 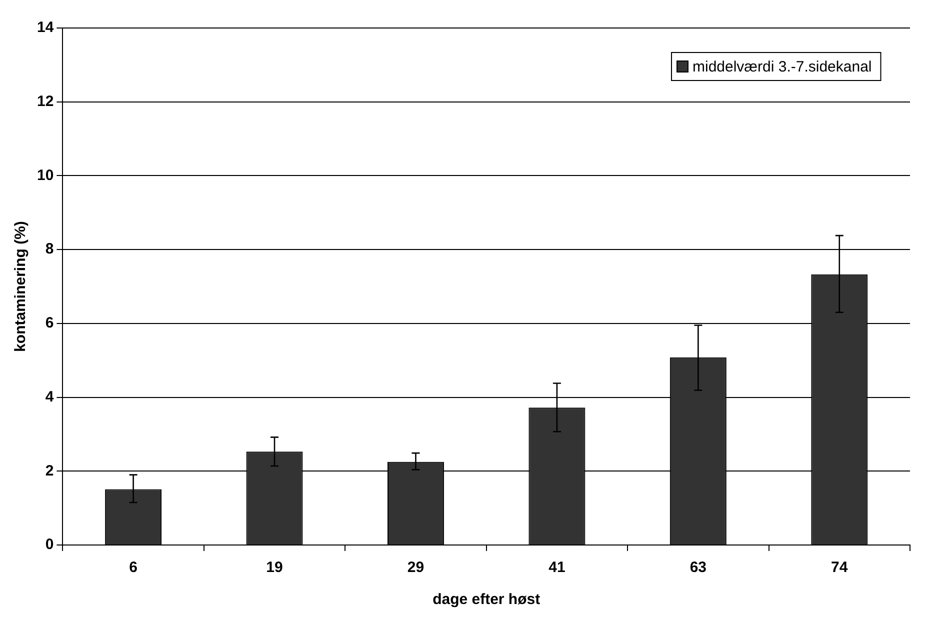 I want to click on y-tick-label: 0, so click(x=49, y=545).